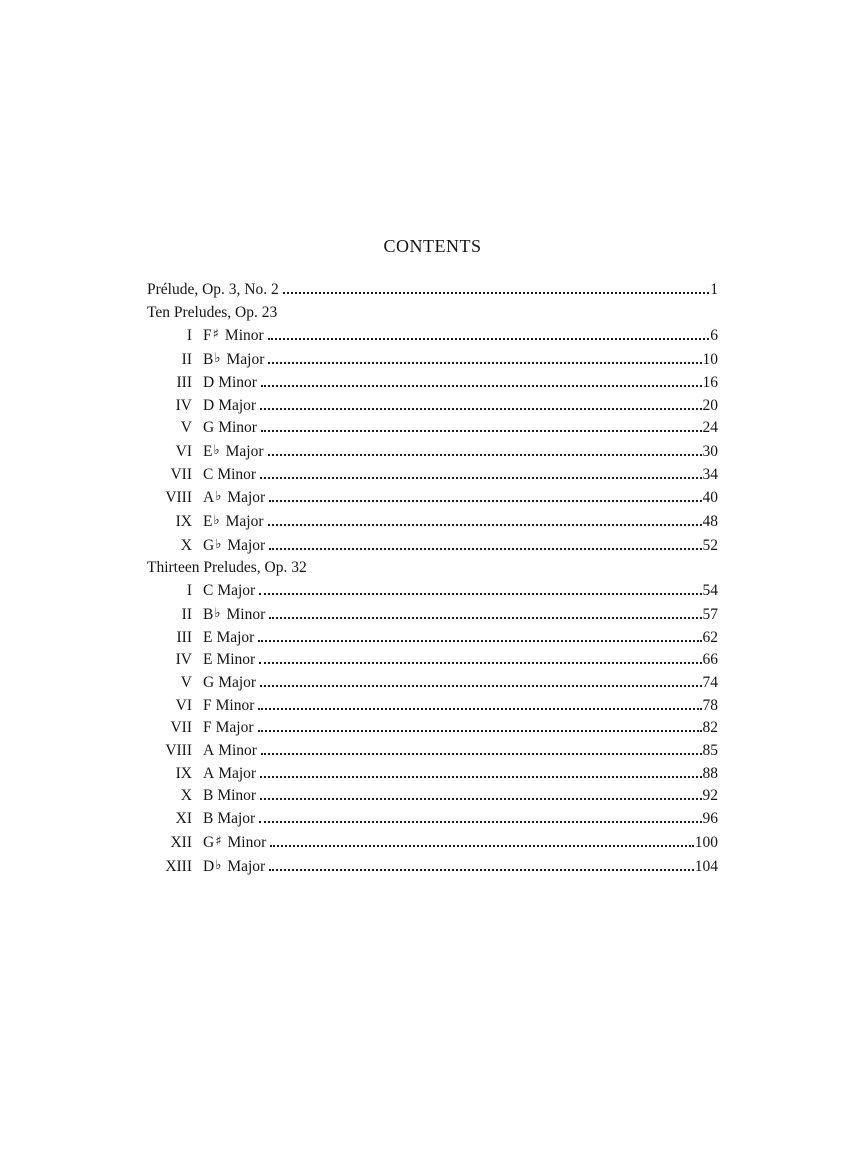  I want to click on toc-entry-page-number: 96, so click(710, 819).